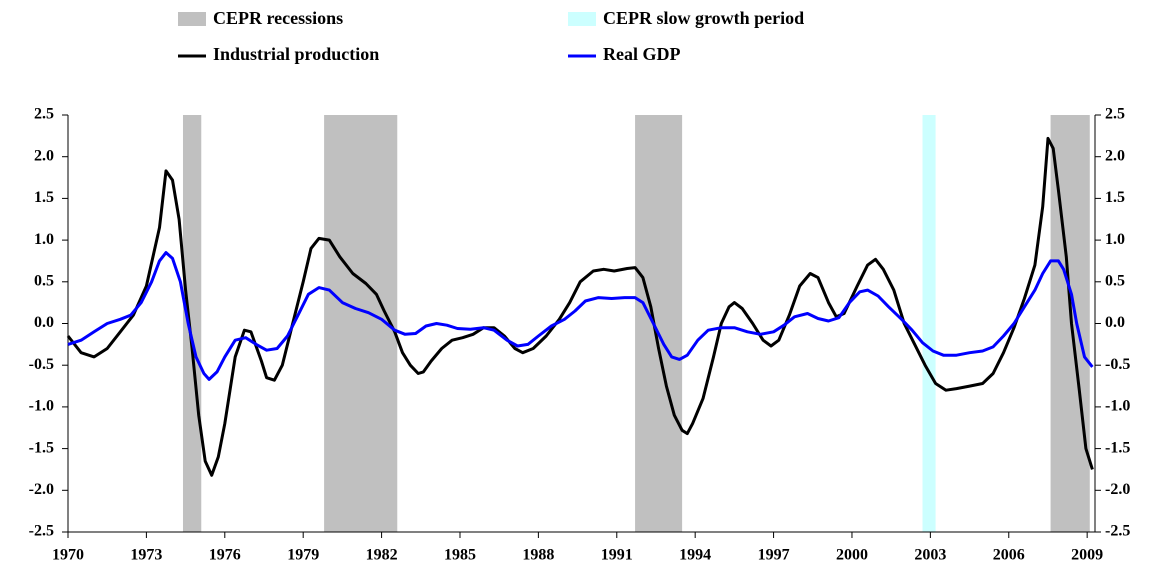 This screenshot has height=569, width=1167. Describe the element at coordinates (44, 280) in the screenshot. I see `y-tick-label: 0.5` at that location.